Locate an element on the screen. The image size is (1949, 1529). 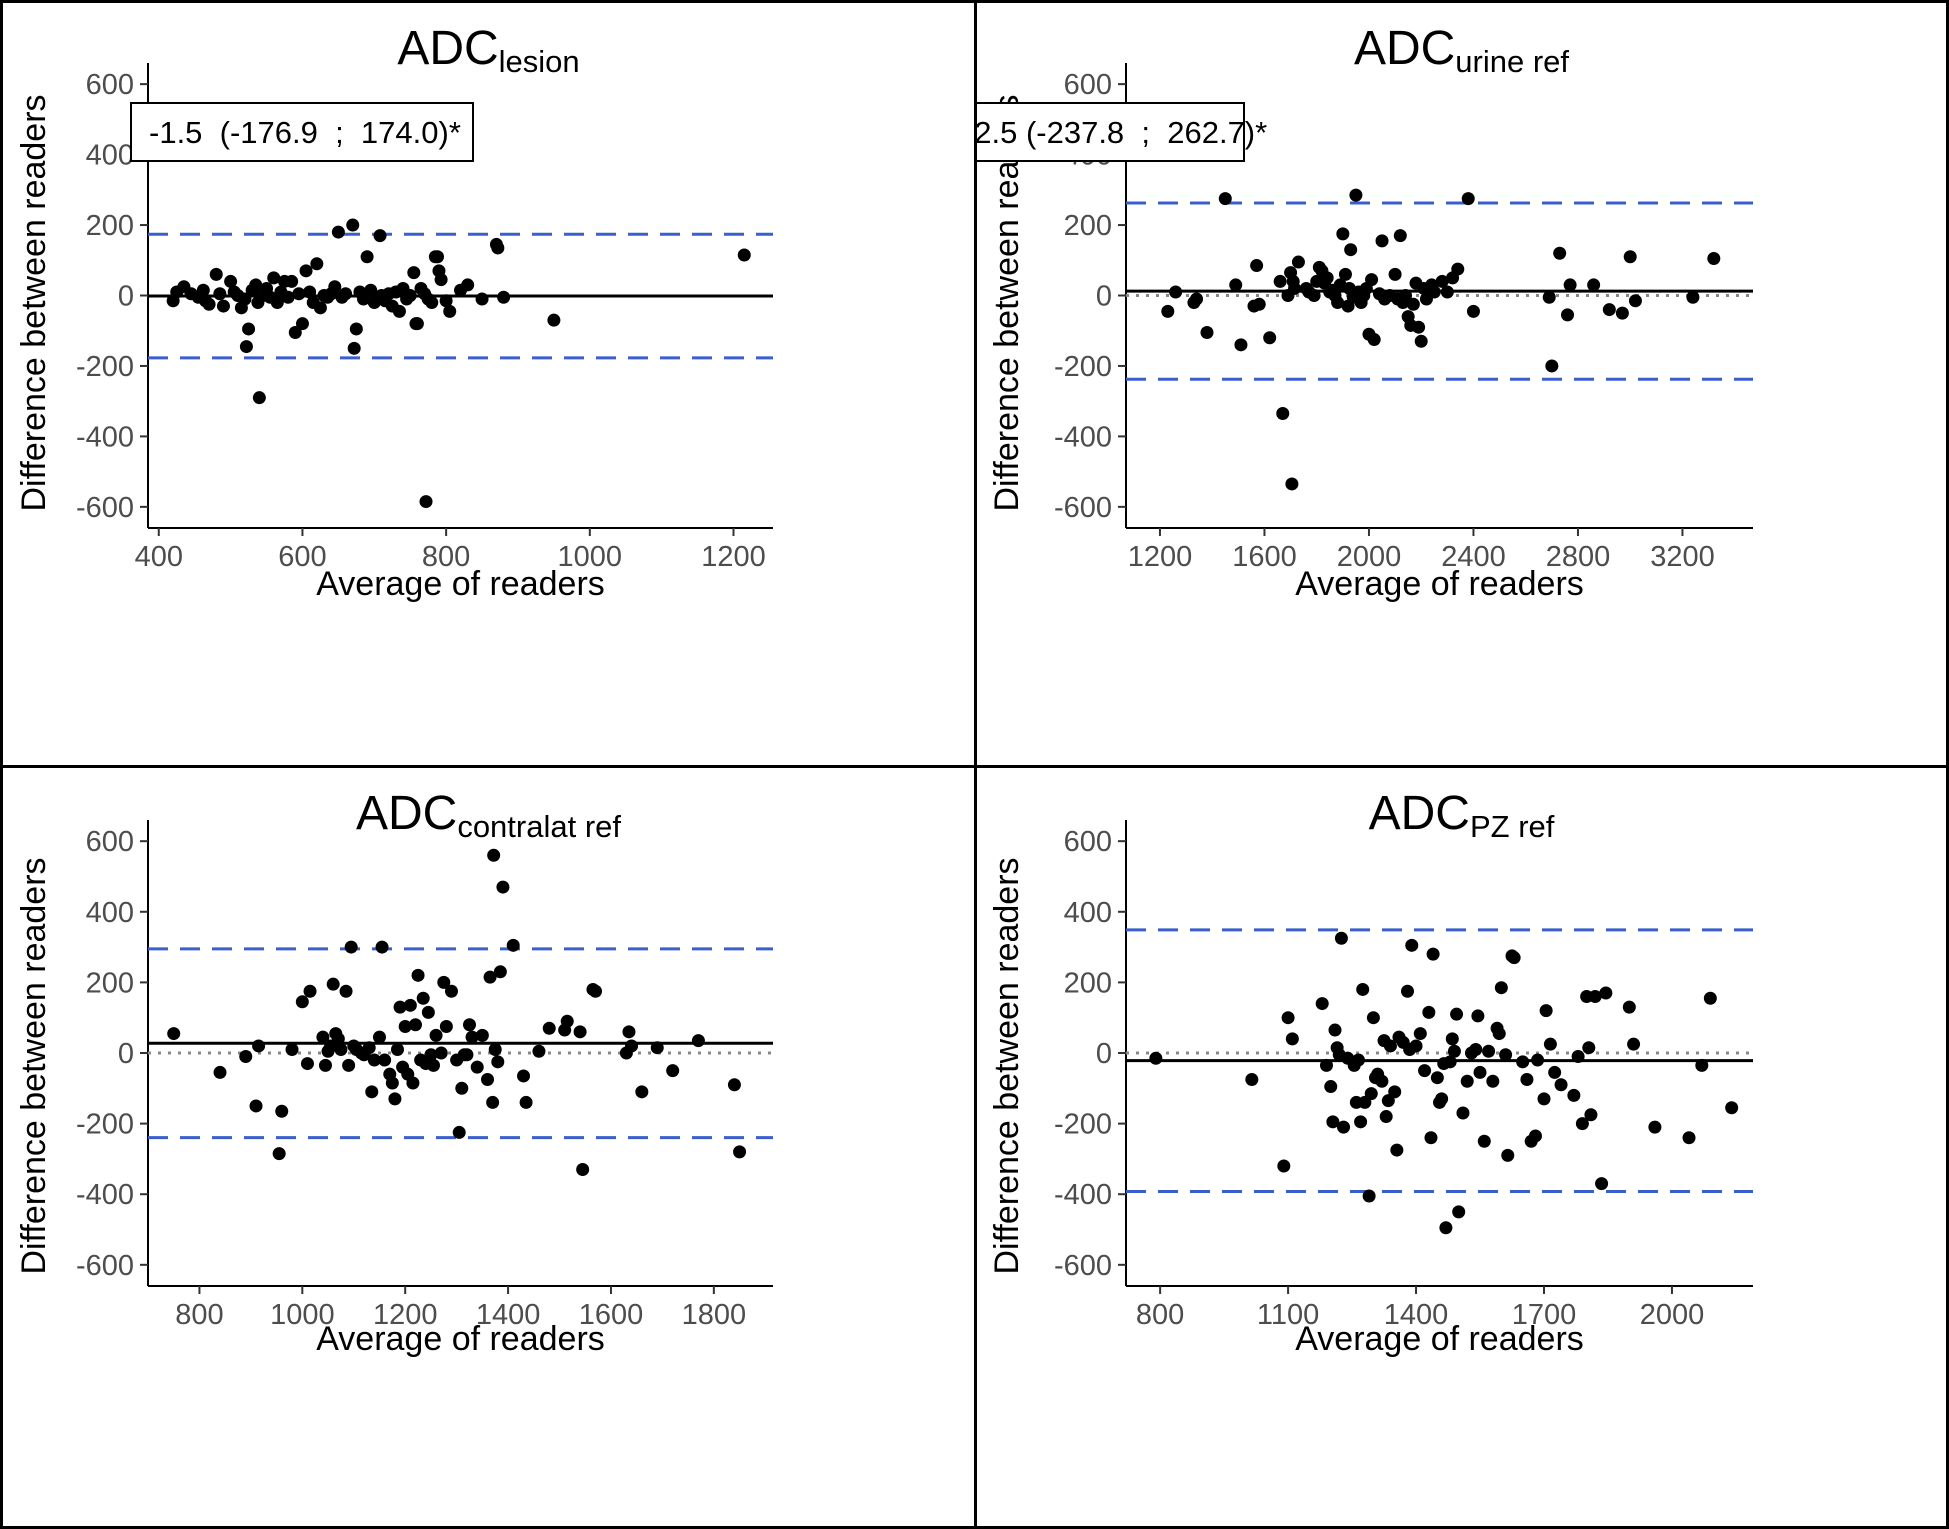
x-tick-label: 1100 is located at coordinates (1288, 1315).